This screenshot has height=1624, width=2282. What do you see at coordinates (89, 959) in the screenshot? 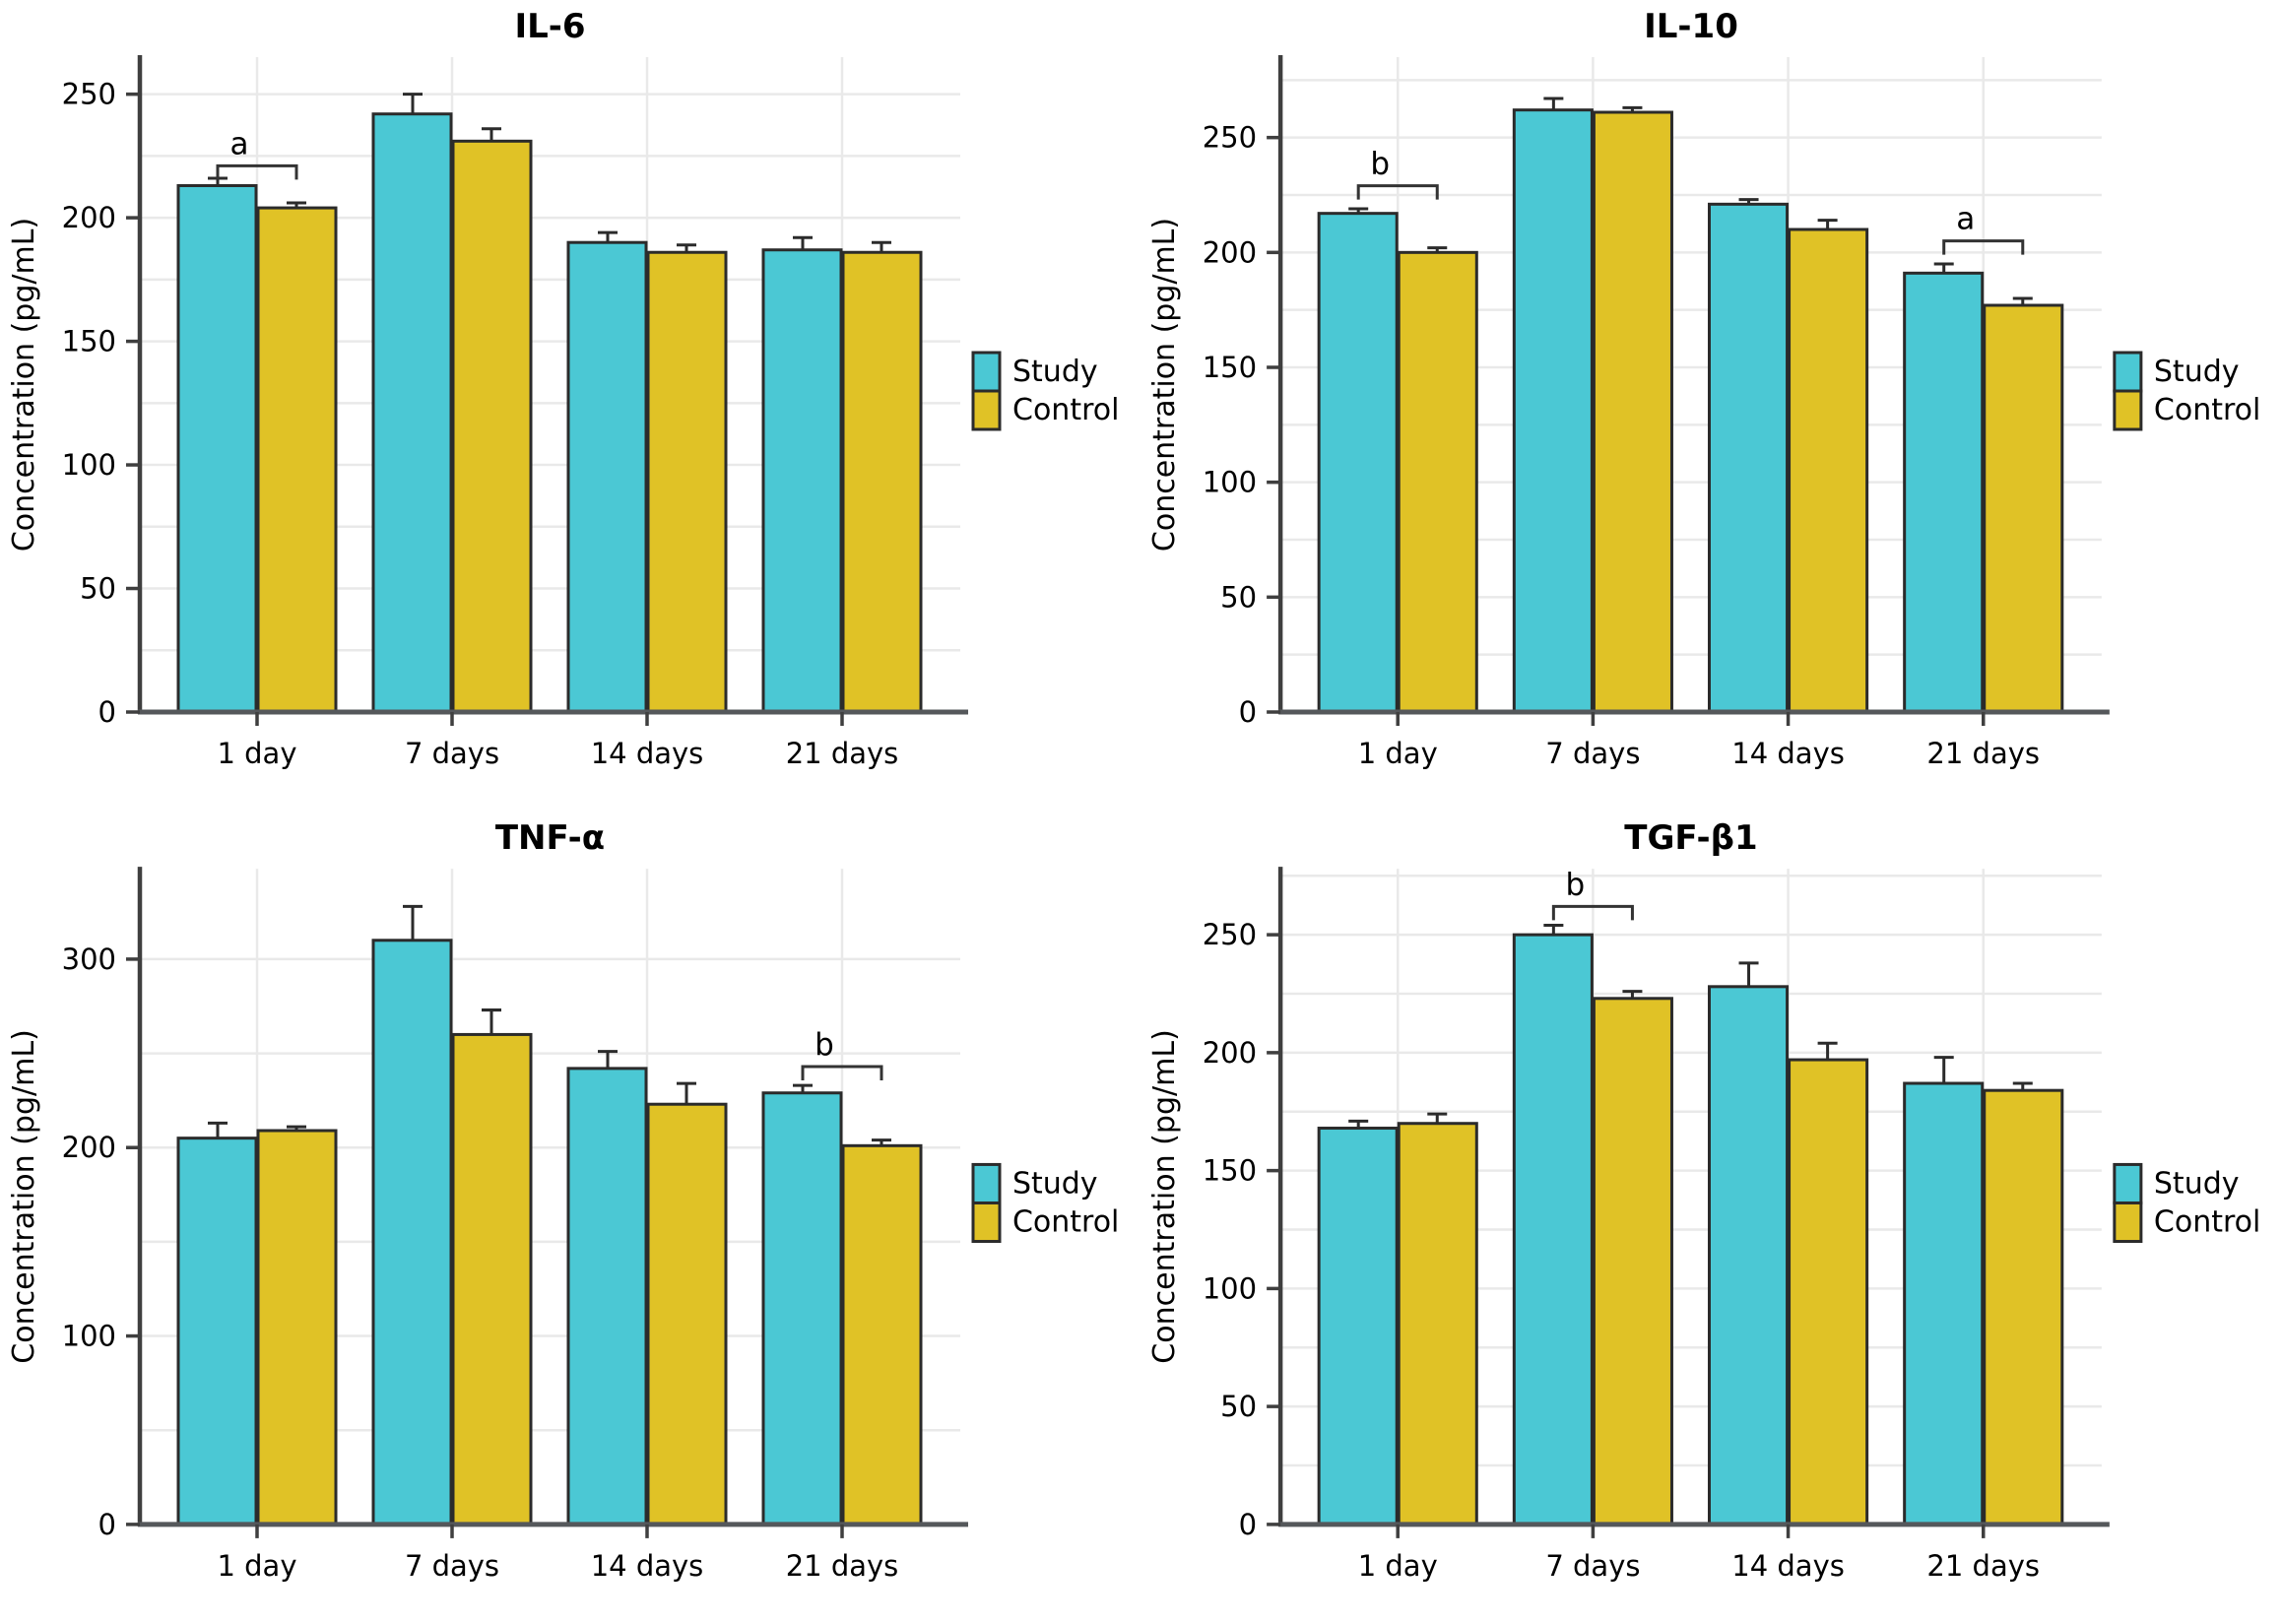
I see `y-tick-label: 300` at bounding box center [89, 959].